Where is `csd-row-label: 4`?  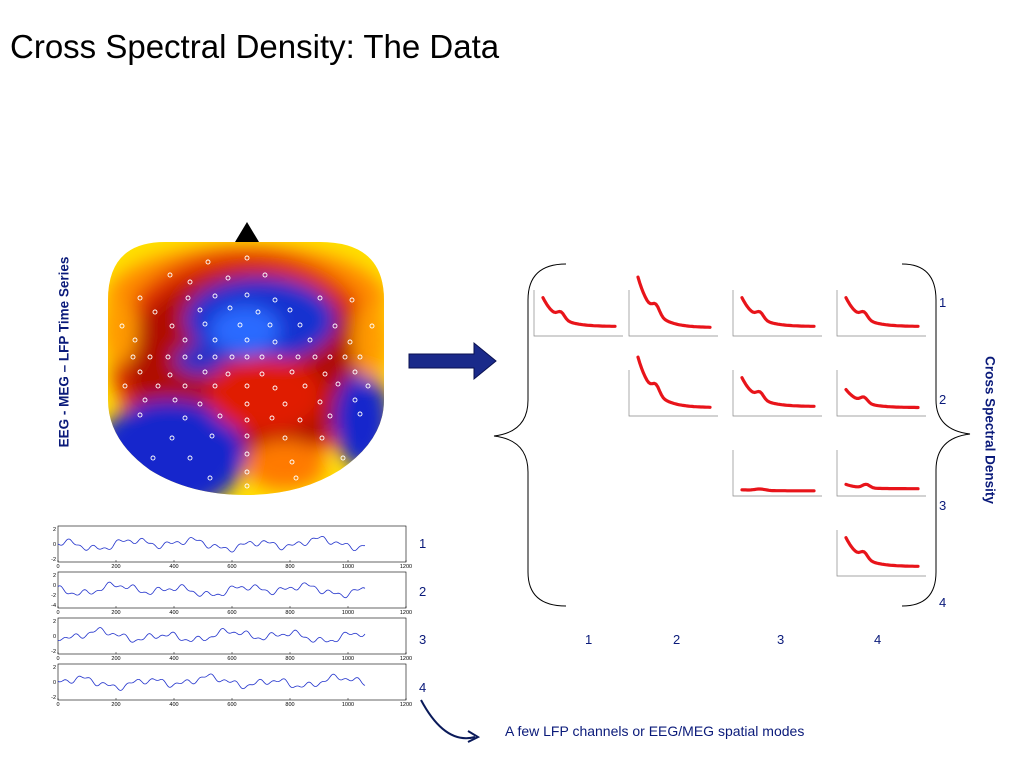 csd-row-label: 4 is located at coordinates (943, 602).